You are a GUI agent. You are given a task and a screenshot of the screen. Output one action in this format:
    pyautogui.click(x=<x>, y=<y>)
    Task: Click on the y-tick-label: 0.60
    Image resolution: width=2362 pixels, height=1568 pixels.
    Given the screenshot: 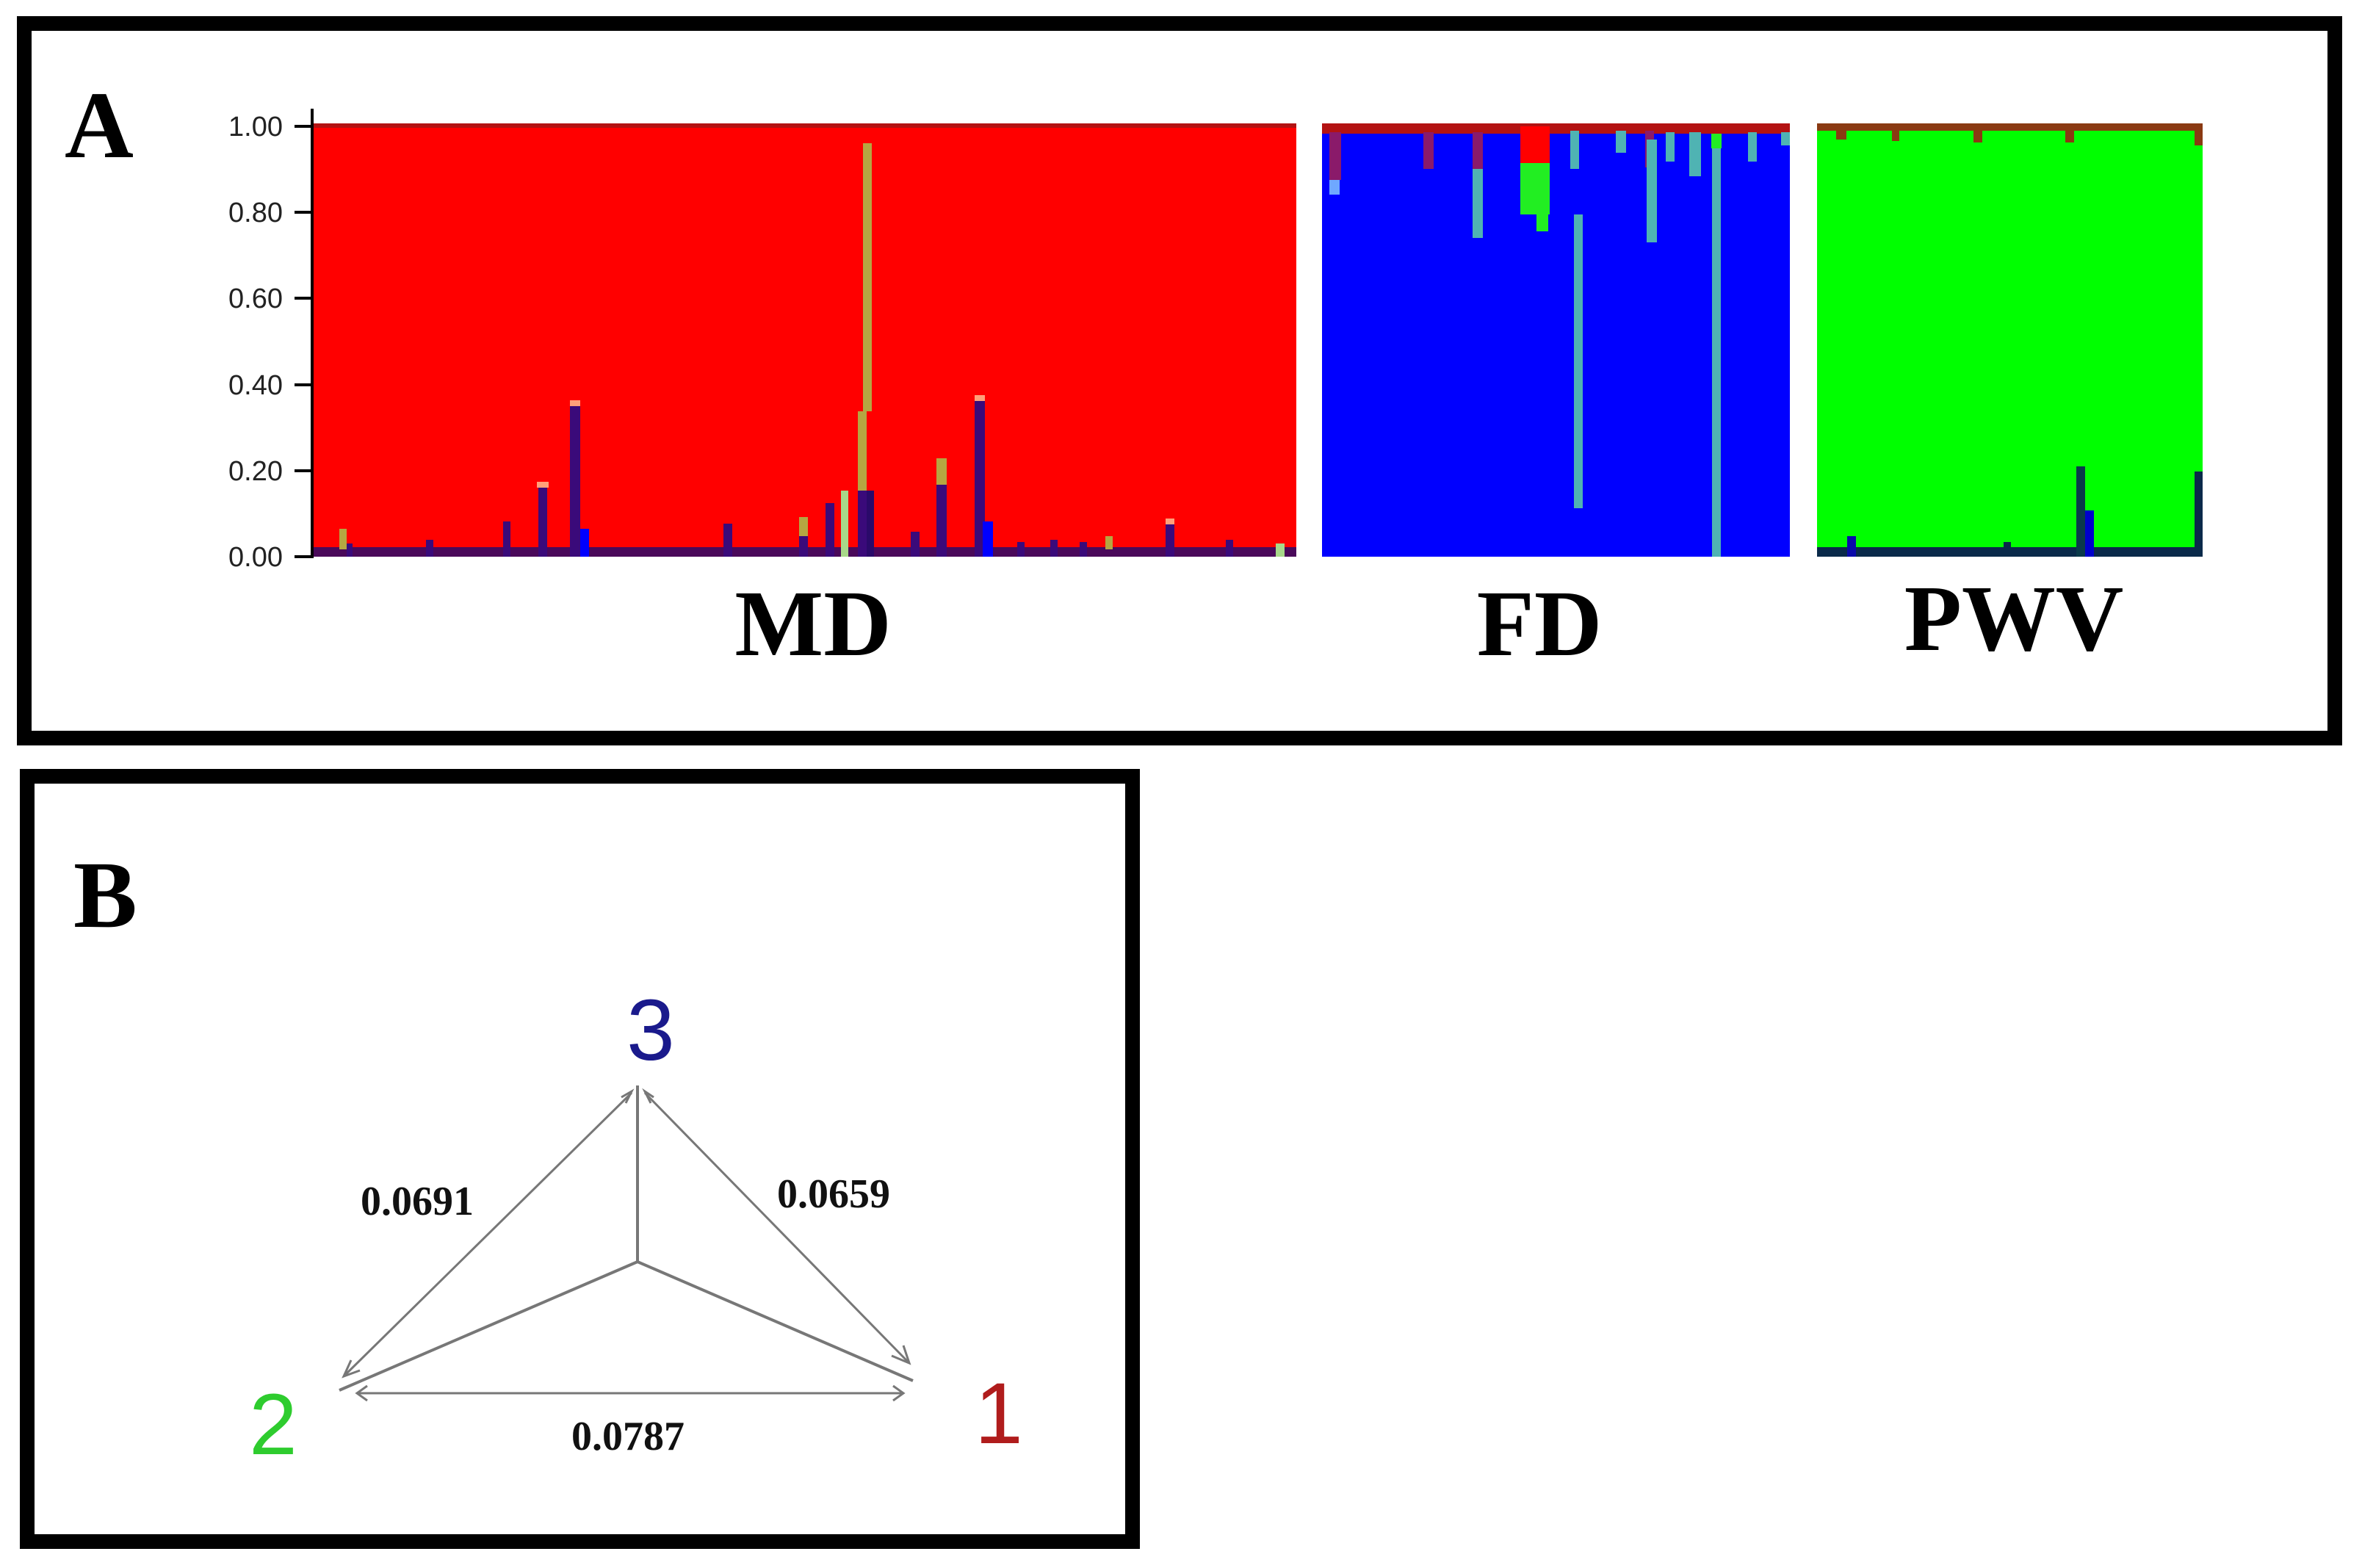 What is the action you would take?
    pyautogui.click(x=255, y=298)
    